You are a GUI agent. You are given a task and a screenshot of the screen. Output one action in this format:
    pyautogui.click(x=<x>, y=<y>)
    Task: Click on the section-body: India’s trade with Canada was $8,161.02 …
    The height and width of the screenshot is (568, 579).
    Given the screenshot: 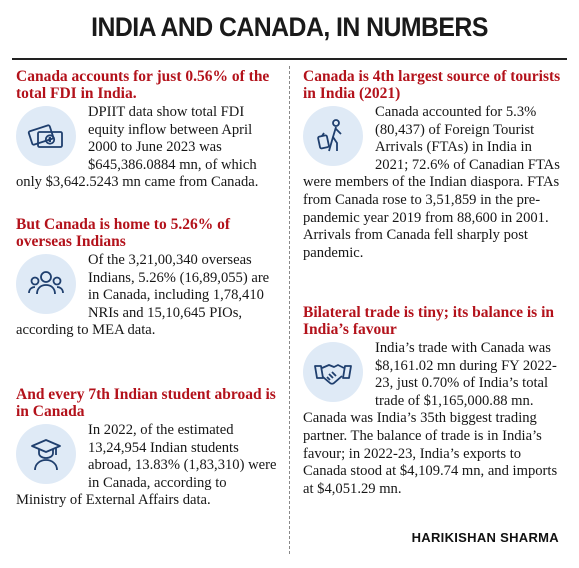 What is the action you would take?
    pyautogui.click(x=435, y=419)
    